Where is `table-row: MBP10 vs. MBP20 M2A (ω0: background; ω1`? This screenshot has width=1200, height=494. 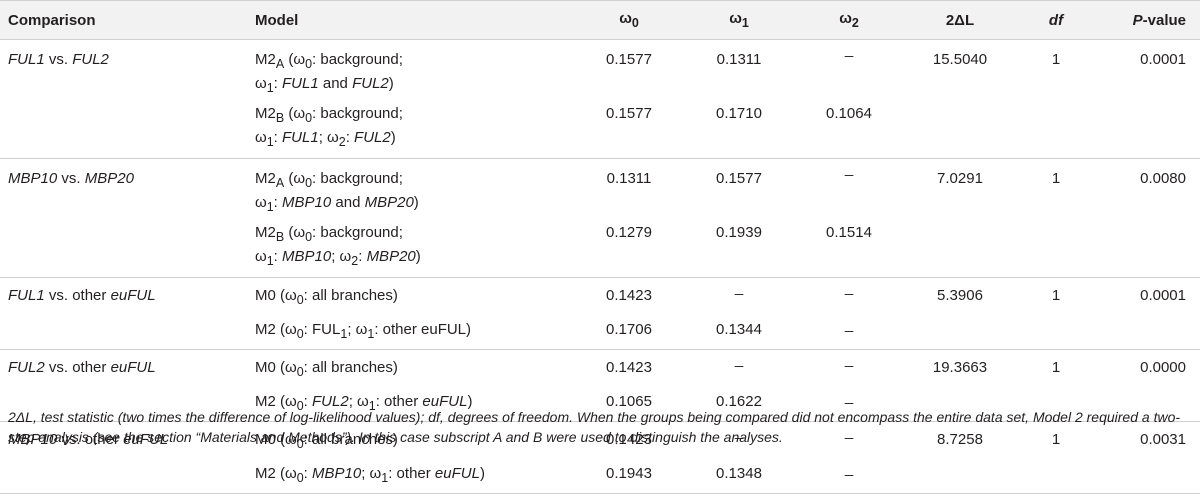
table-row: MBP10 vs. MBP20 M2A (ω0: background; ω1 is located at coordinates (600, 188).